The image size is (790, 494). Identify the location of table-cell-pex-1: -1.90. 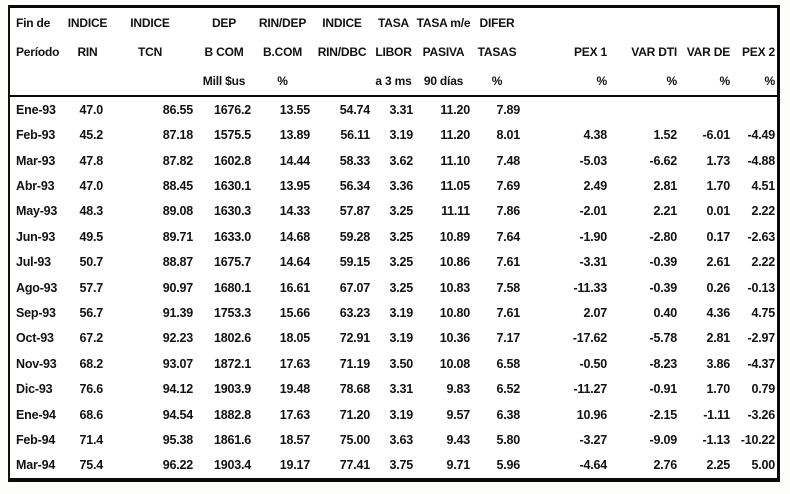
(593, 236).